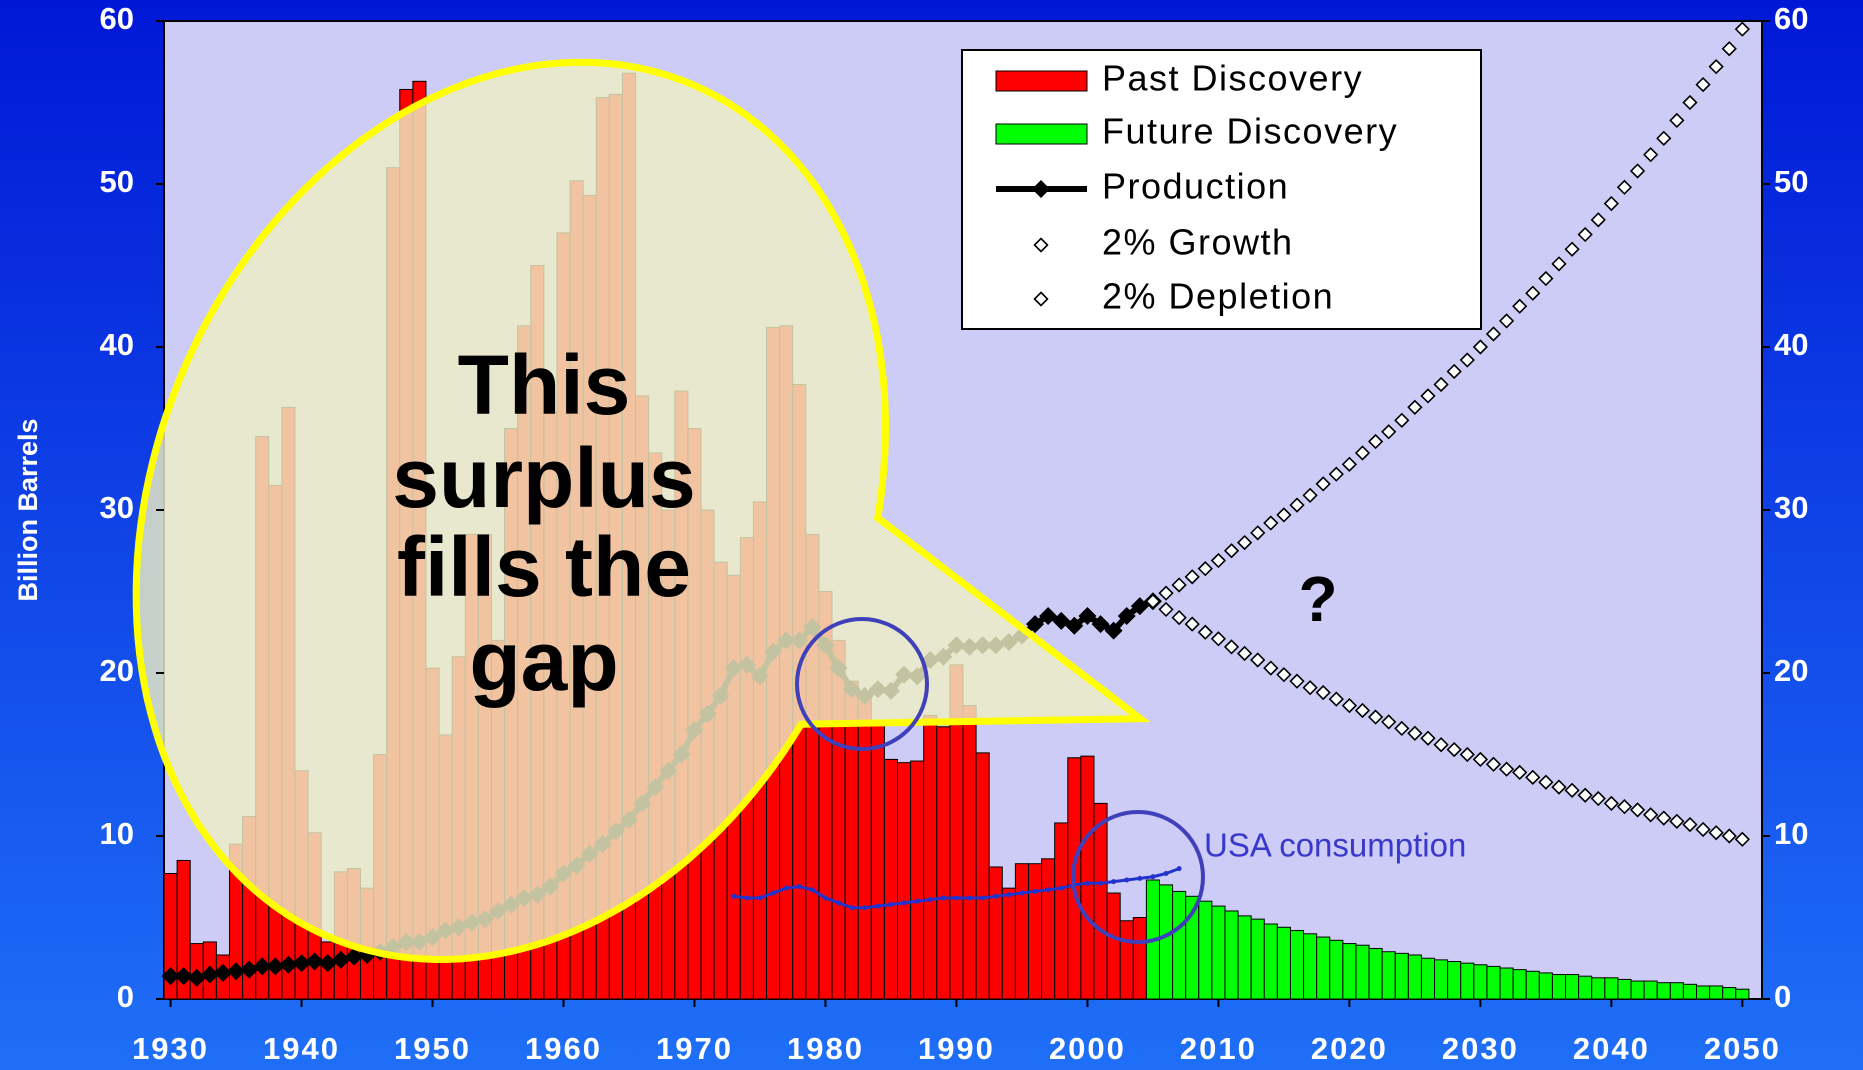 The width and height of the screenshot is (1863, 1070). What do you see at coordinates (956, 1048) in the screenshot?
I see `x-tick-label: 1990` at bounding box center [956, 1048].